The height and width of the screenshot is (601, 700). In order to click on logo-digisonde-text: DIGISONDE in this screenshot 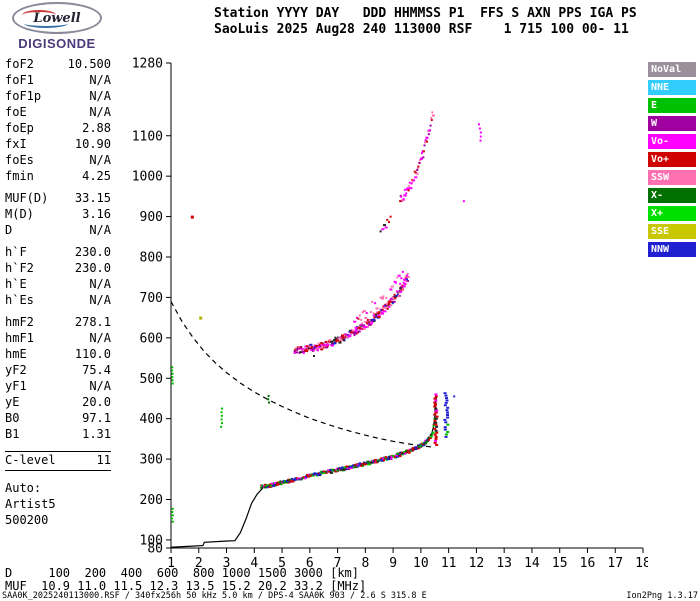, I will do `click(57, 43)`.